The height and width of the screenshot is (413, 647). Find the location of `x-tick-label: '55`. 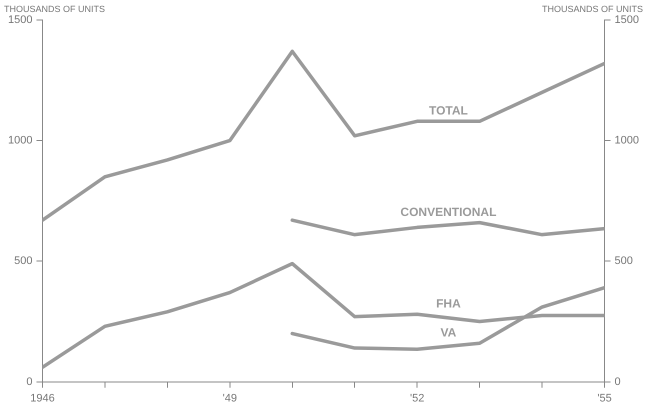

x-tick-label: '55 is located at coordinates (604, 398).